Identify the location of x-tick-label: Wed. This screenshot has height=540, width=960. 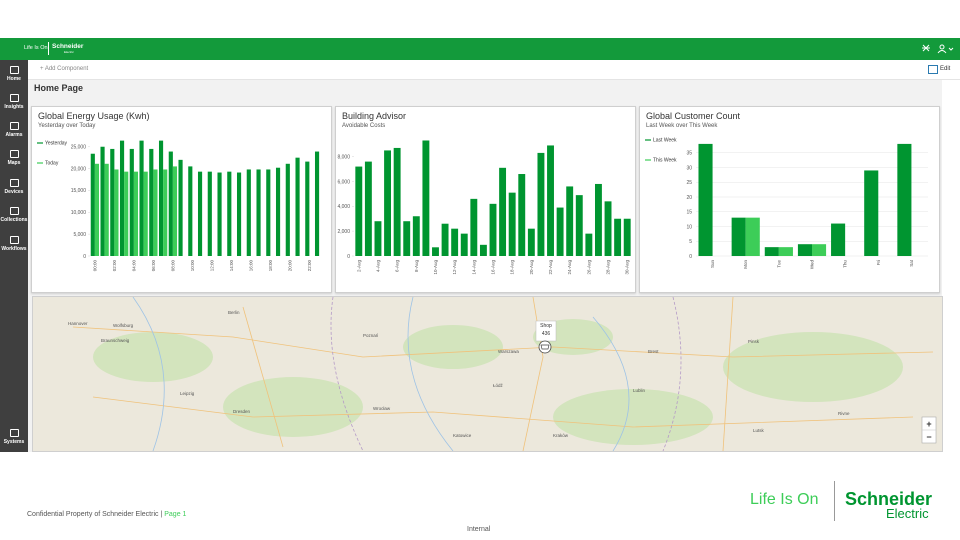
(812, 265).